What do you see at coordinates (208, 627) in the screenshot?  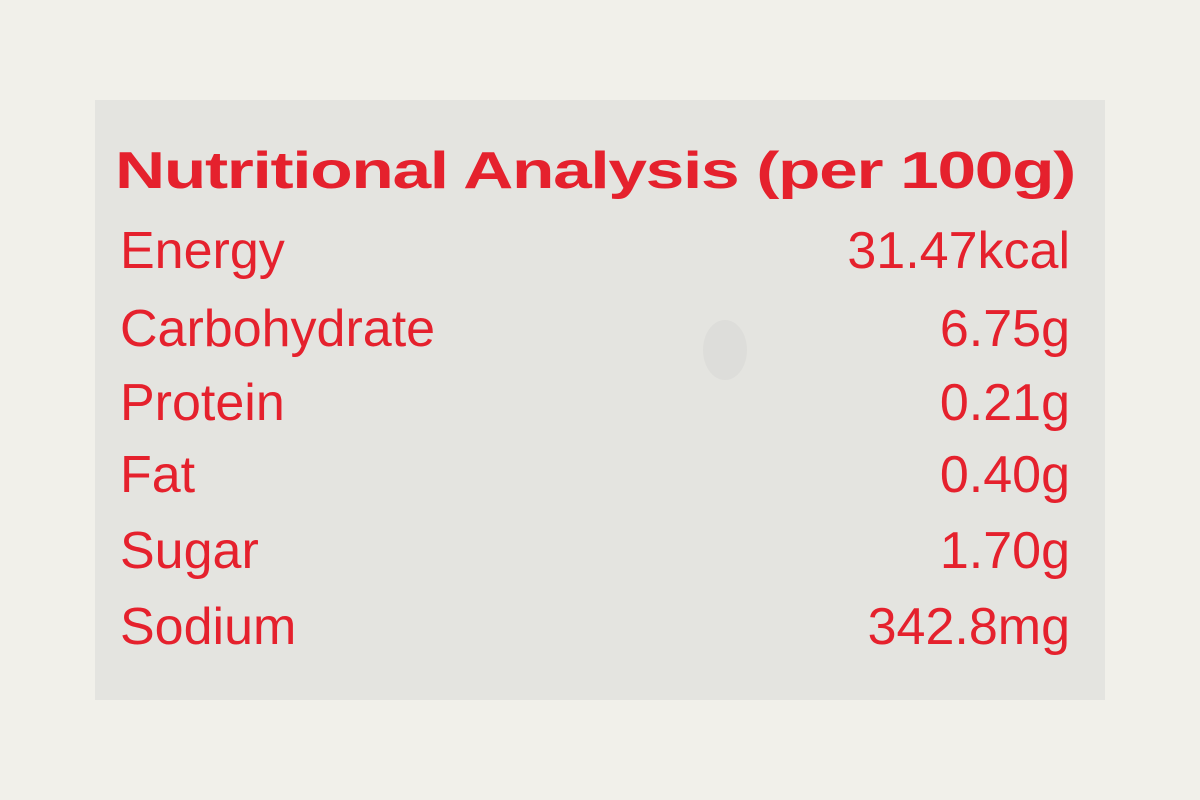 I see `nutrient-name: Sodium` at bounding box center [208, 627].